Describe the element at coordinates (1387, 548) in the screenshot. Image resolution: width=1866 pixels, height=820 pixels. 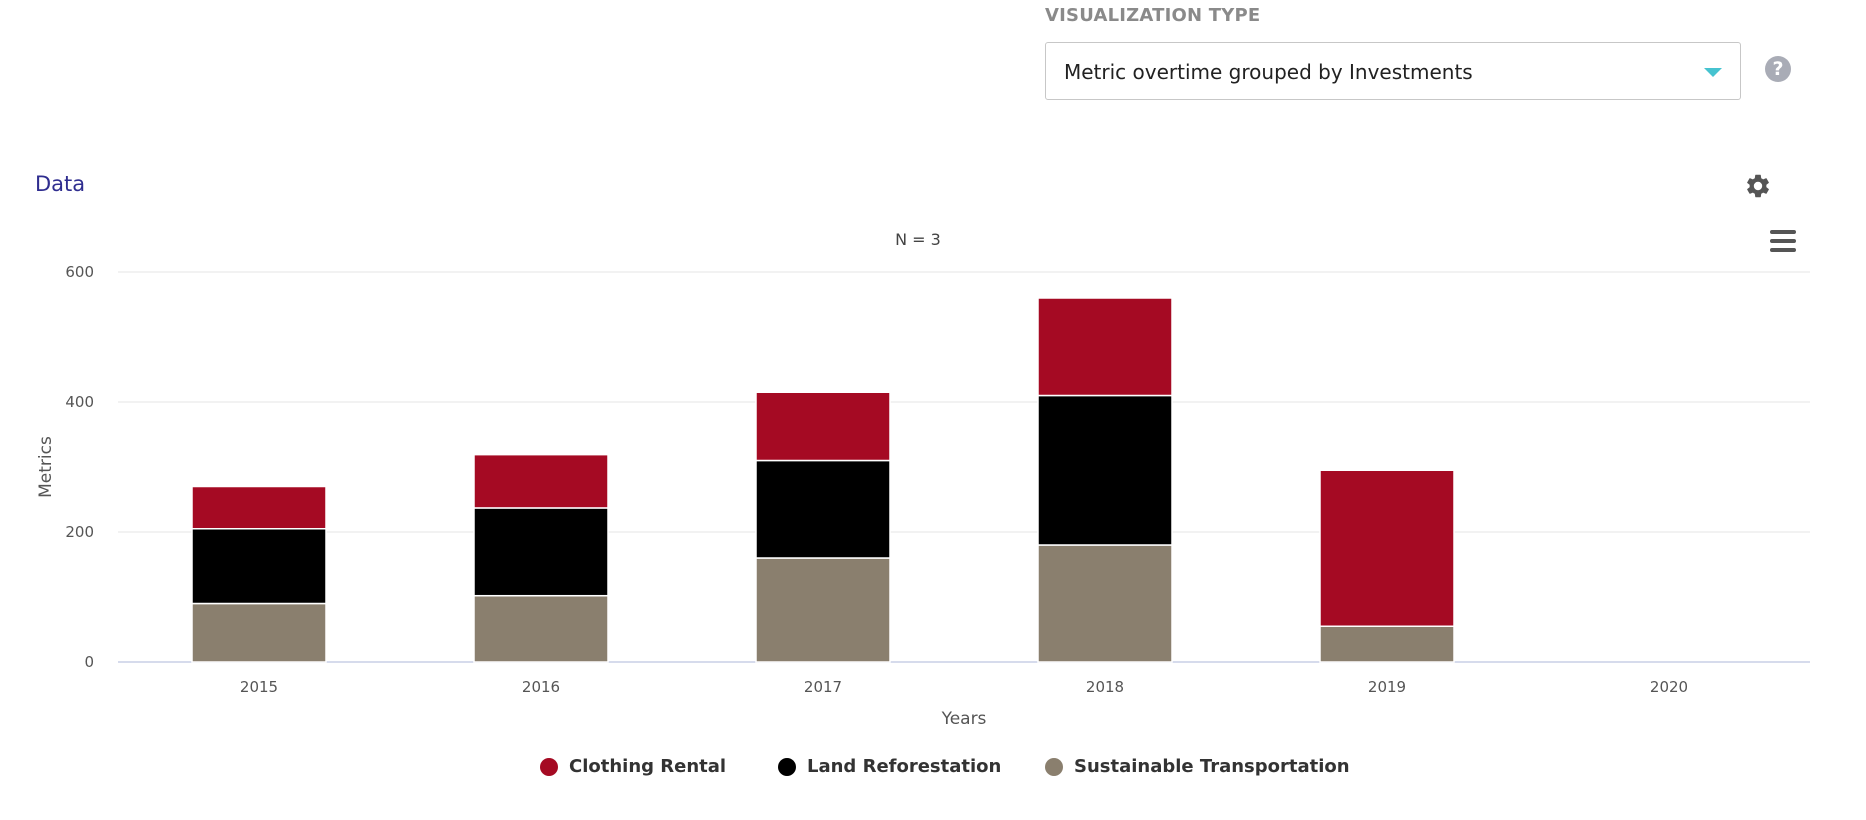
I see `bar-clothing-rental-2019` at that location.